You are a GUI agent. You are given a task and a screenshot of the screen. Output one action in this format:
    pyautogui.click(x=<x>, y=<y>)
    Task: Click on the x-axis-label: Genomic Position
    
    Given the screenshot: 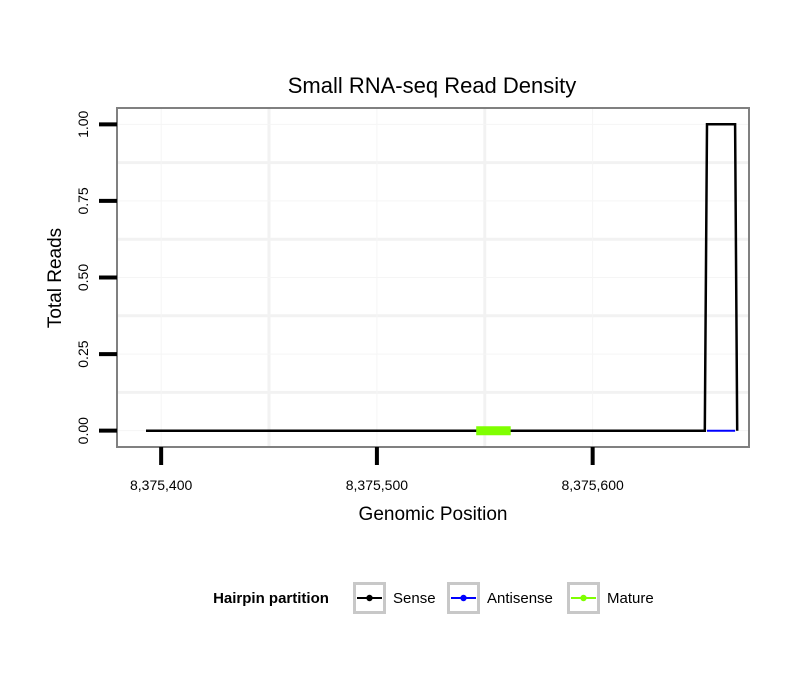 What is the action you would take?
    pyautogui.click(x=433, y=514)
    